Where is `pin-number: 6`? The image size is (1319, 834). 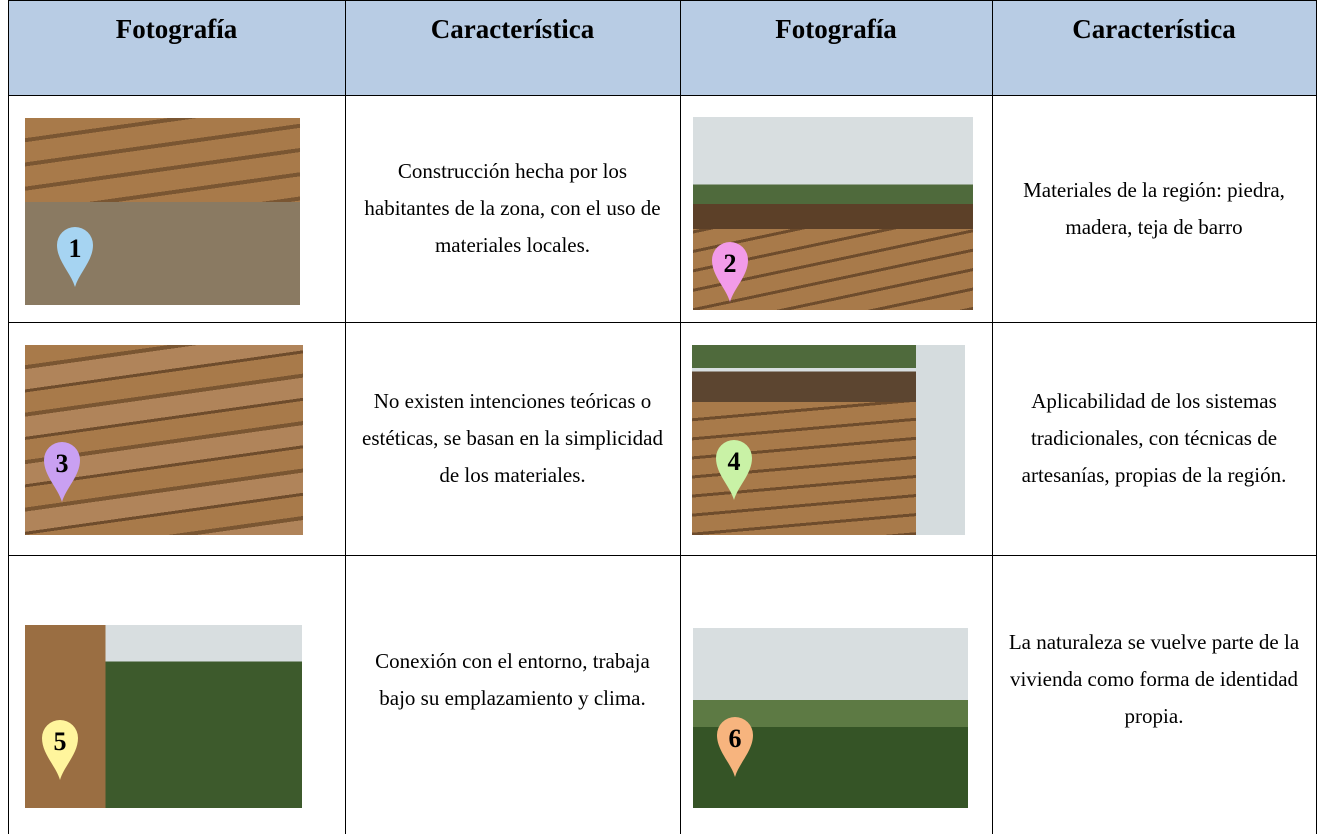
pin-number: 6 is located at coordinates (735, 738).